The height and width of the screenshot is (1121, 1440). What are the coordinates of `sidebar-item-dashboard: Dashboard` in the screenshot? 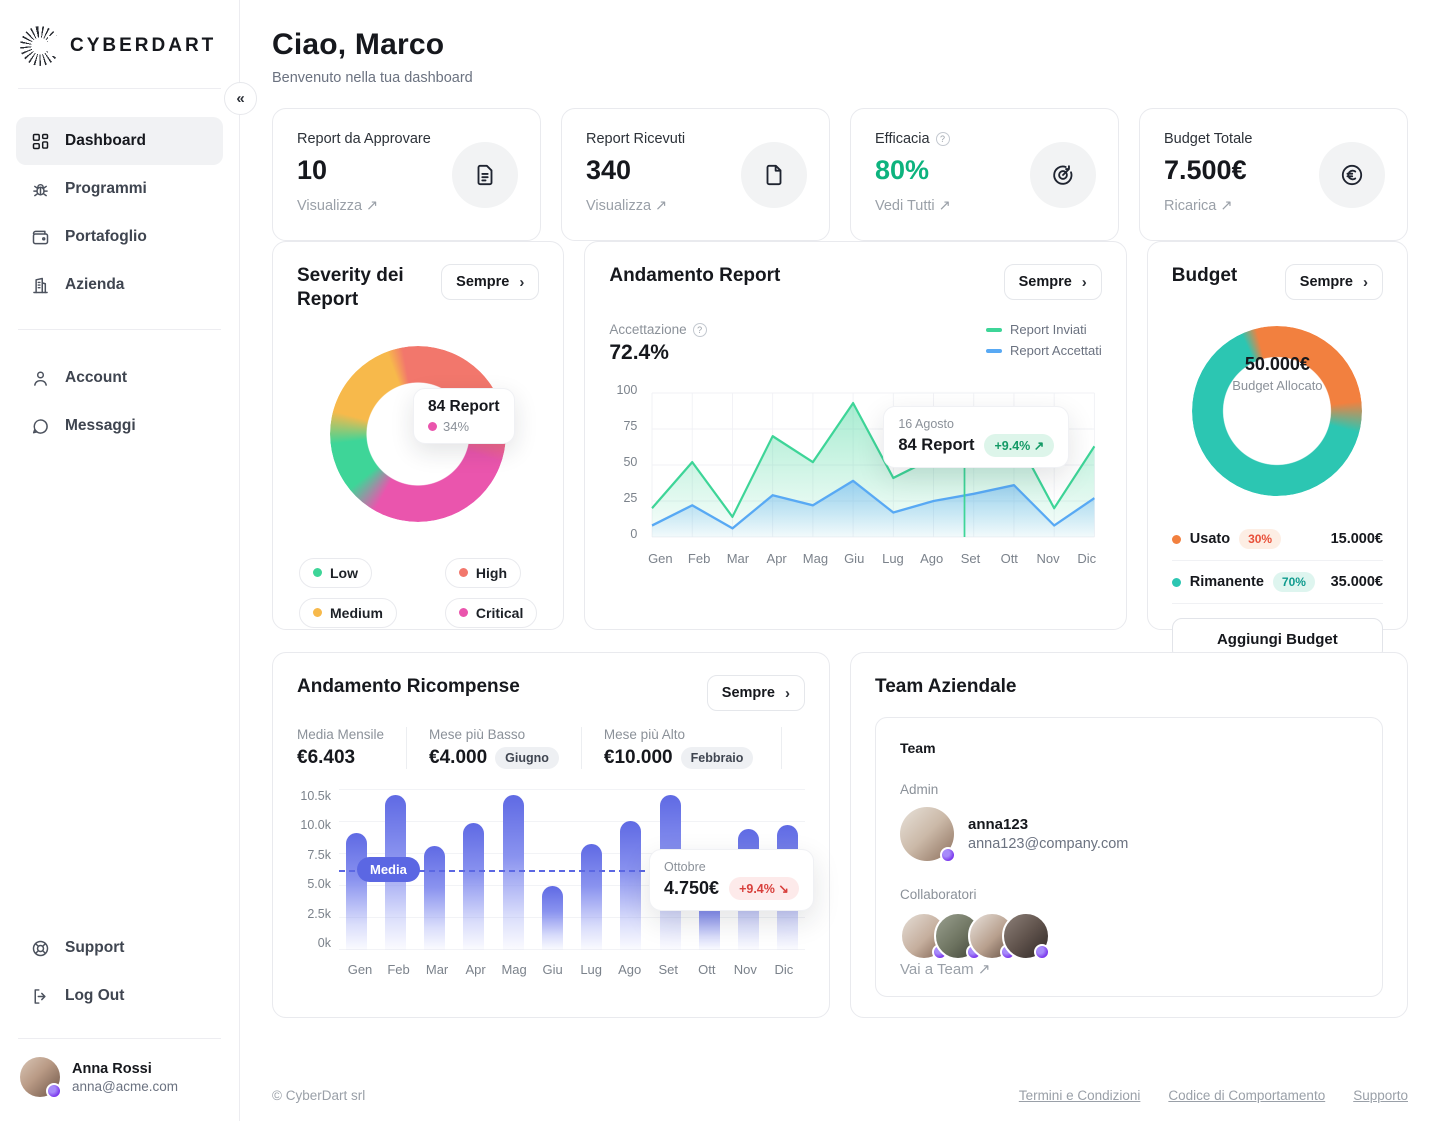 It's located at (119, 141).